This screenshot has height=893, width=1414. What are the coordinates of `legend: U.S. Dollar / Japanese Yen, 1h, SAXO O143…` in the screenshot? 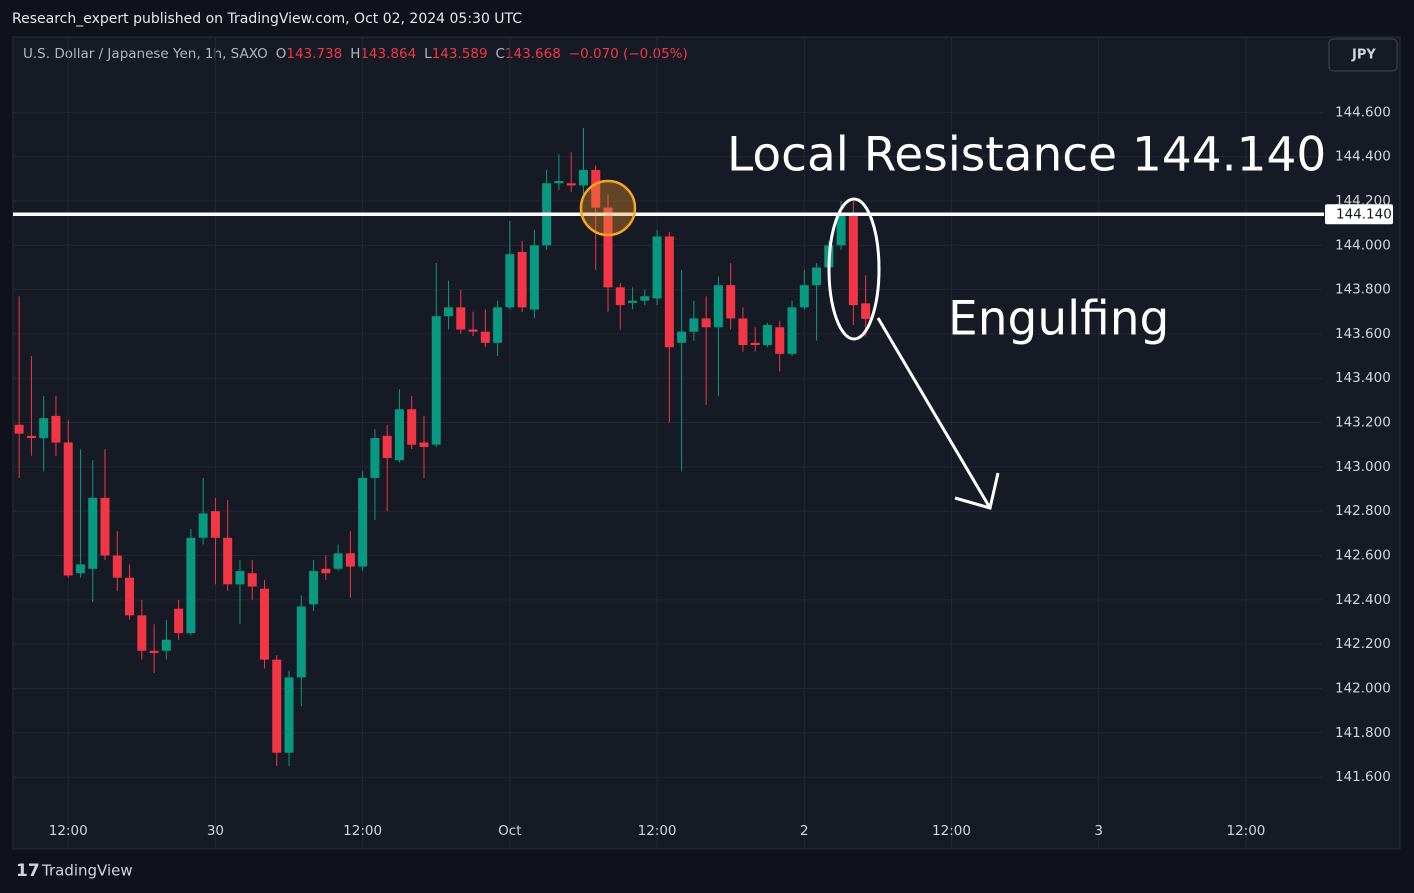 It's located at (355, 54).